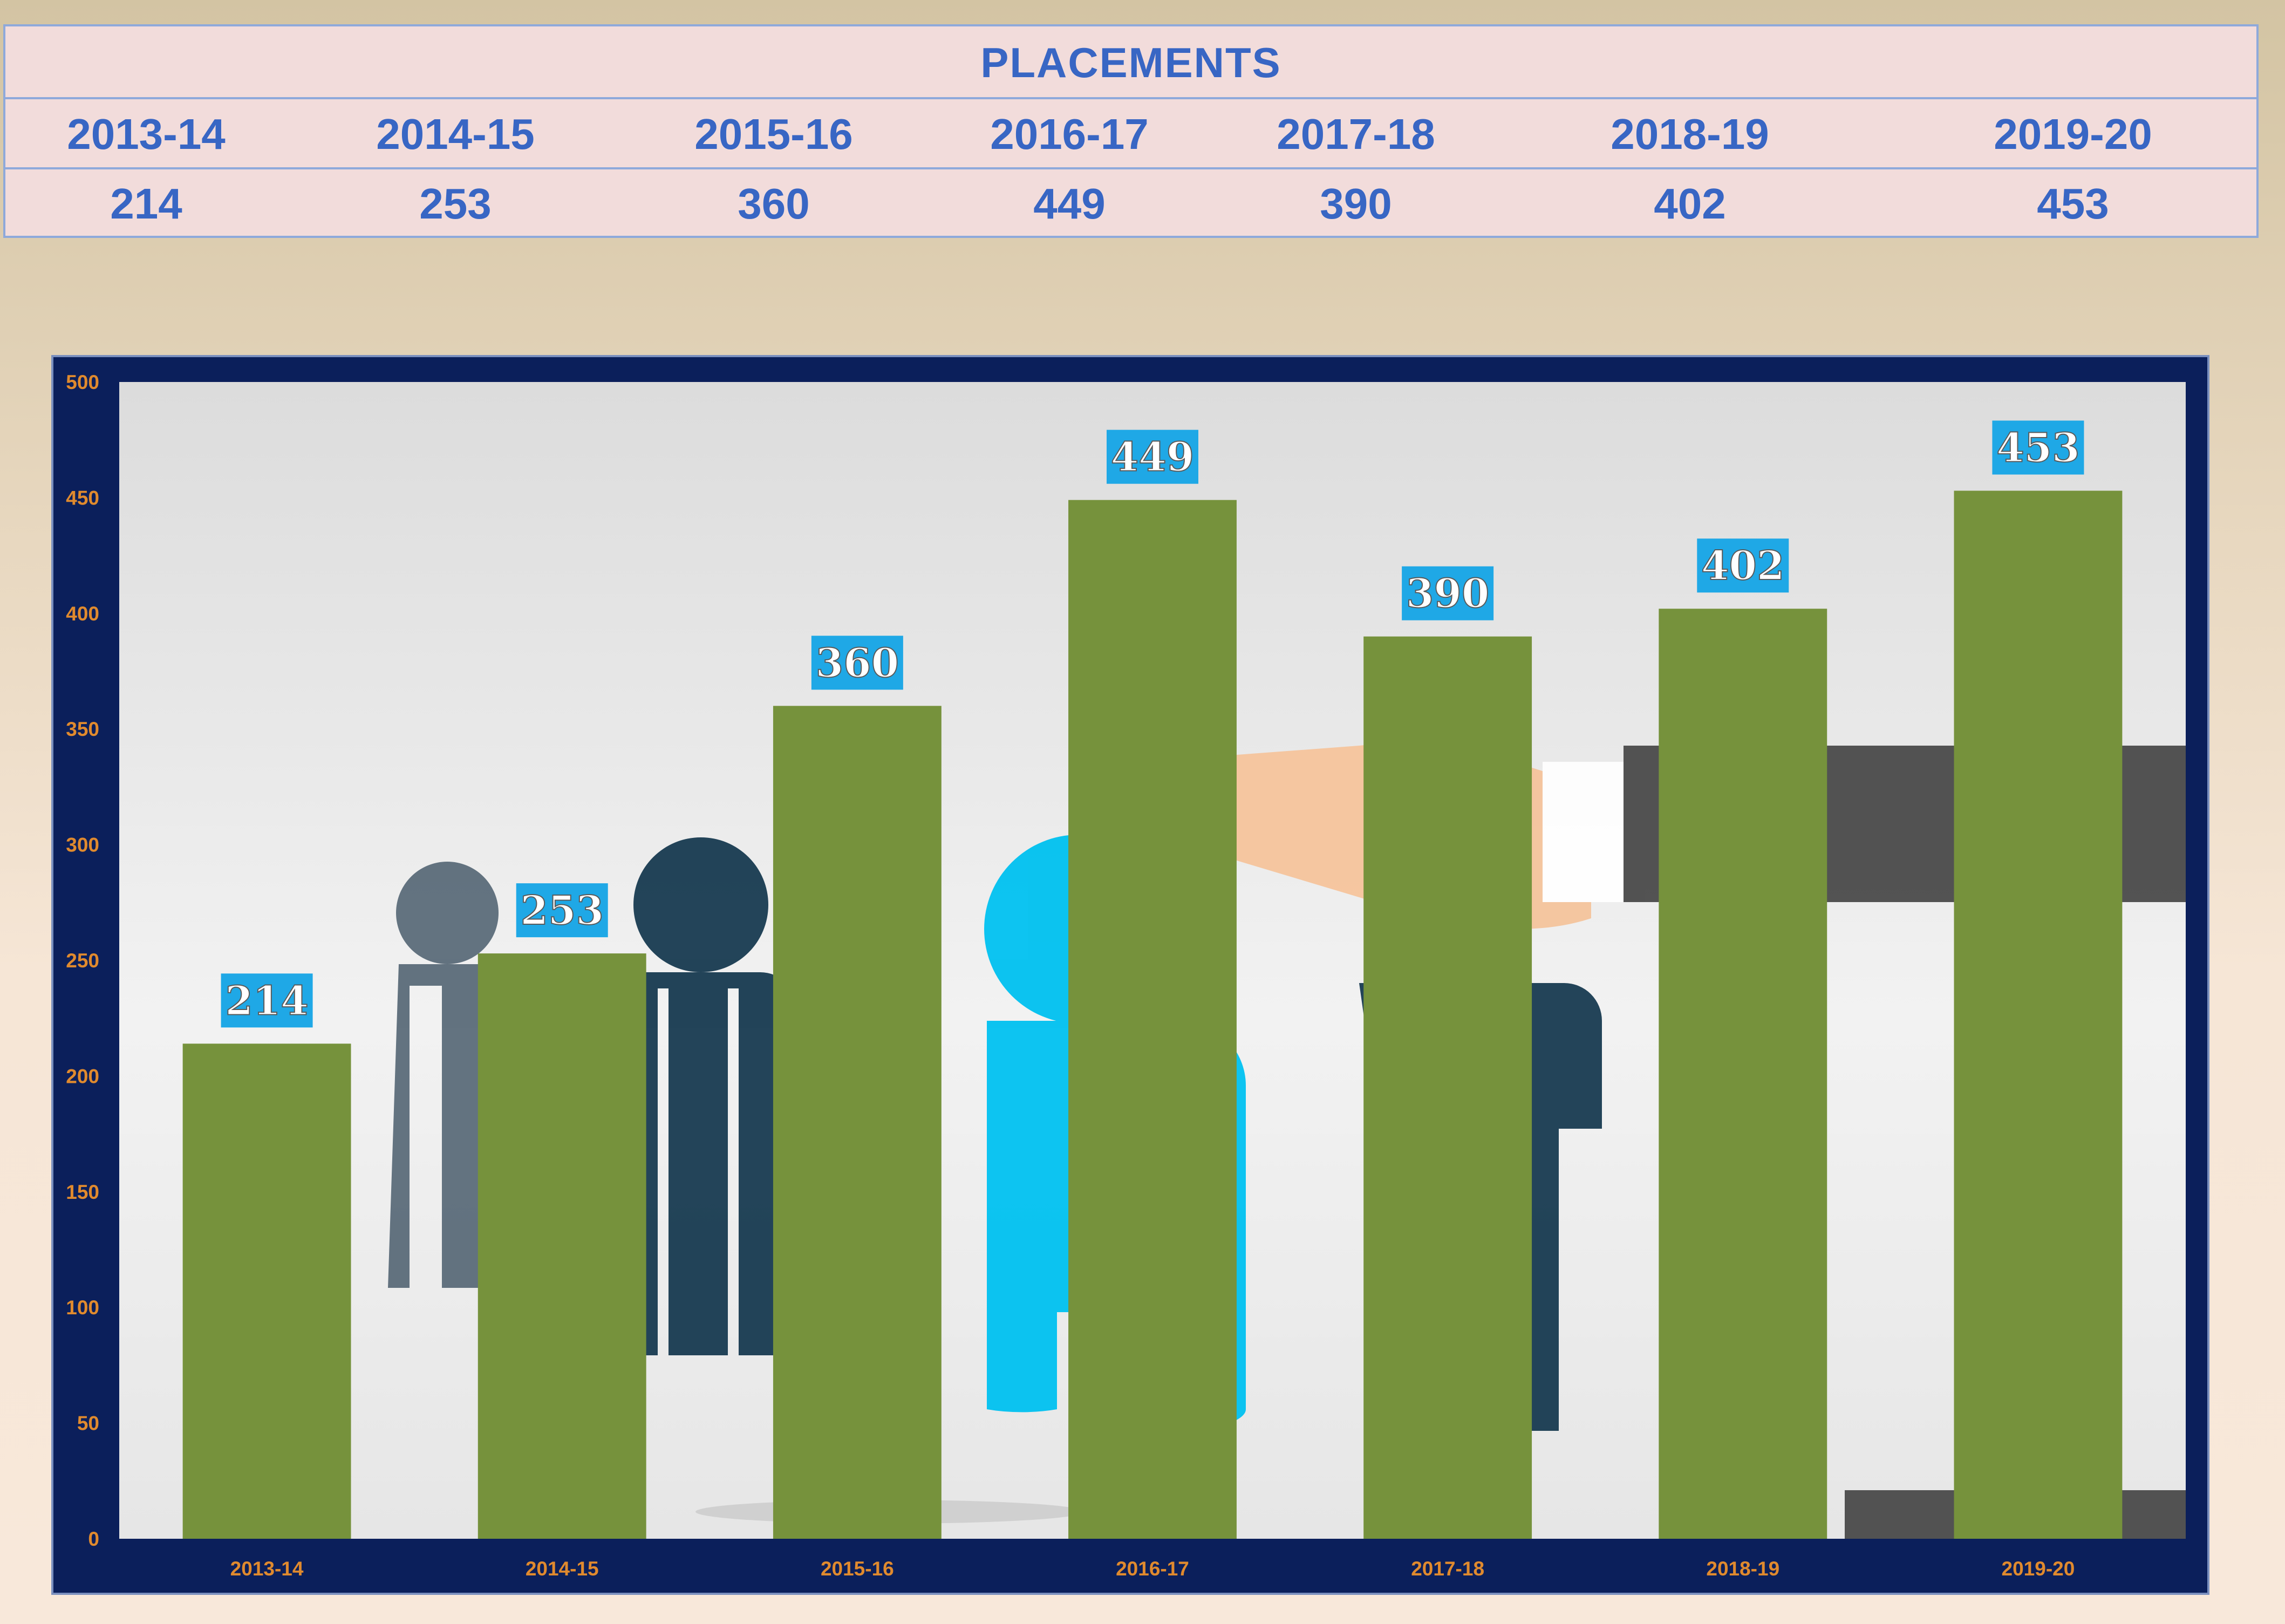  I want to click on table-year-cell: 2014-15, so click(455, 134).